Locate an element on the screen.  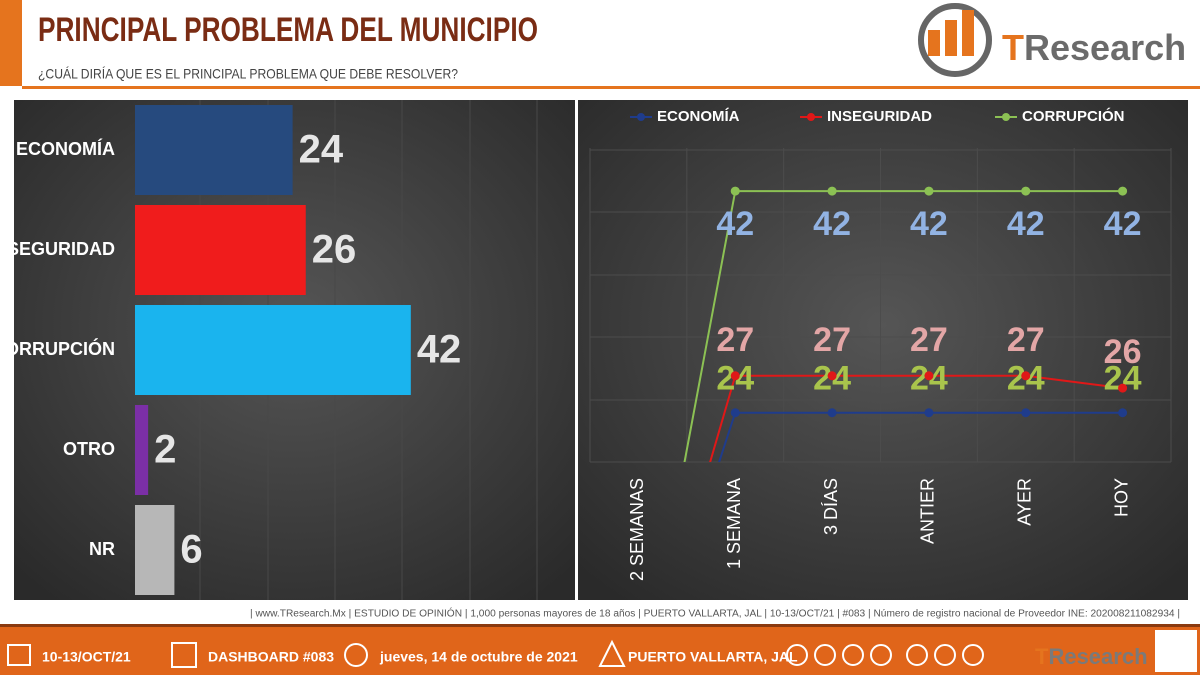
footer-icons is located at coordinates (495, 653).